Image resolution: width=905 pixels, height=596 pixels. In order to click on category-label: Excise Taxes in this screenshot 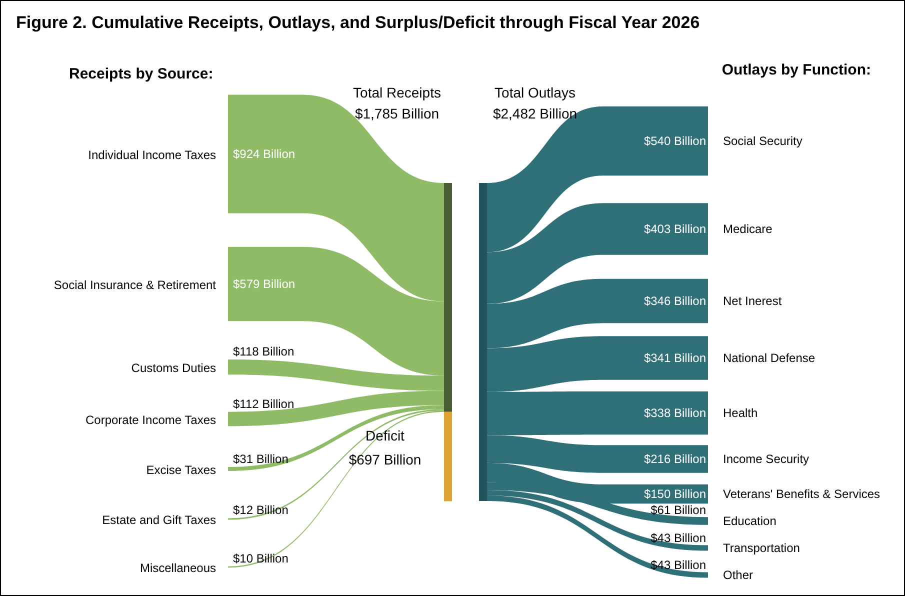, I will do `click(181, 470)`.